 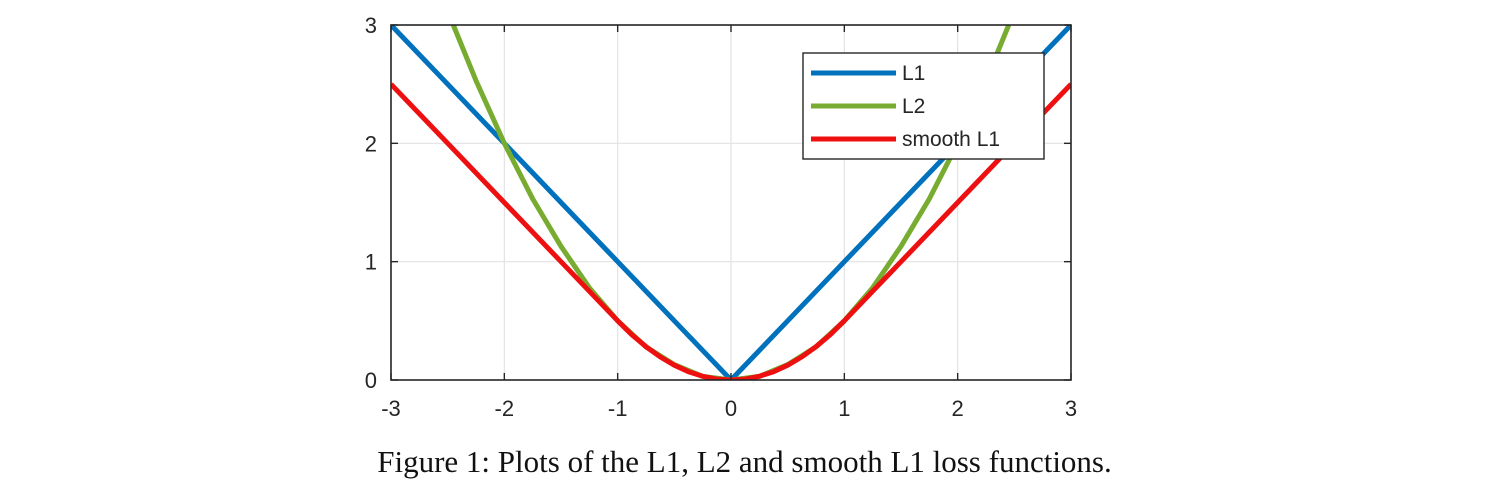 What do you see at coordinates (958, 408) in the screenshot?
I see `x-tick-label: 2` at bounding box center [958, 408].